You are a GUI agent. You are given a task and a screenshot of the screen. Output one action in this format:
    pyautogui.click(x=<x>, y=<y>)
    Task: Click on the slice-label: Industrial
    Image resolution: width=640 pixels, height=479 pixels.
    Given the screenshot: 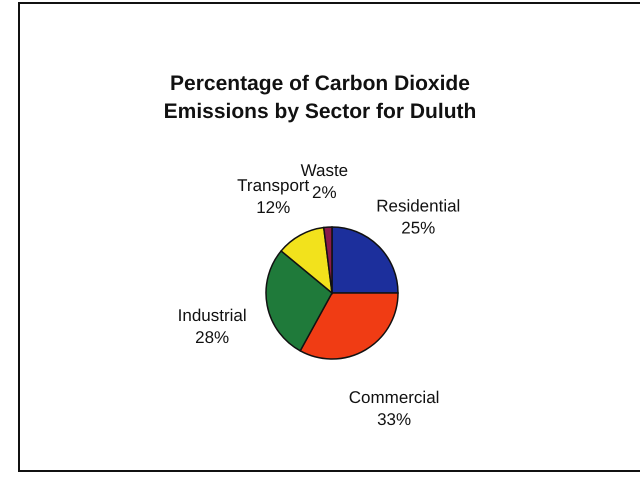 What is the action you would take?
    pyautogui.click(x=212, y=315)
    